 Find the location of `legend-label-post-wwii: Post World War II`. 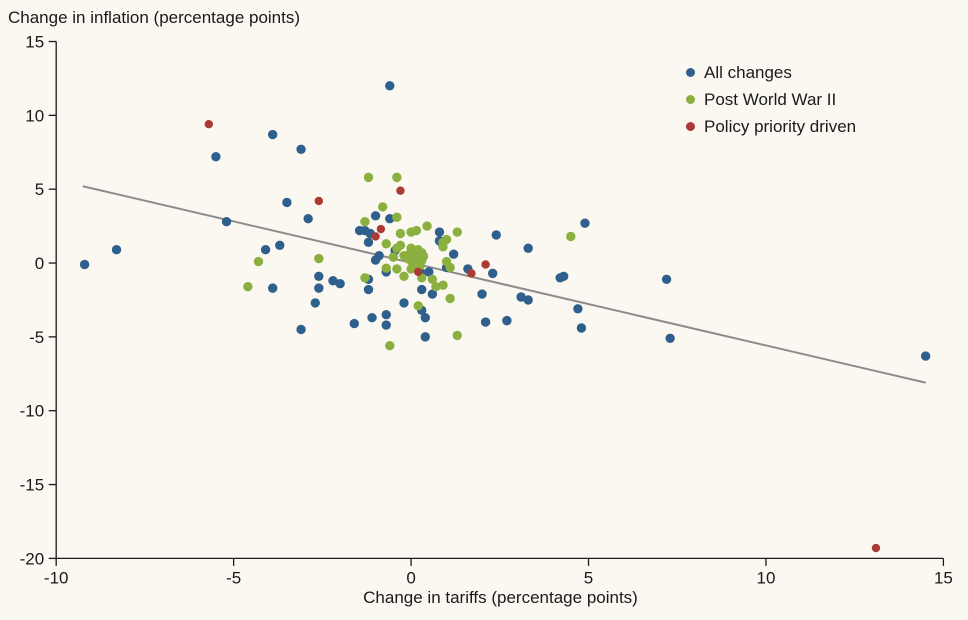

legend-label-post-wwii: Post World War II is located at coordinates (770, 99).